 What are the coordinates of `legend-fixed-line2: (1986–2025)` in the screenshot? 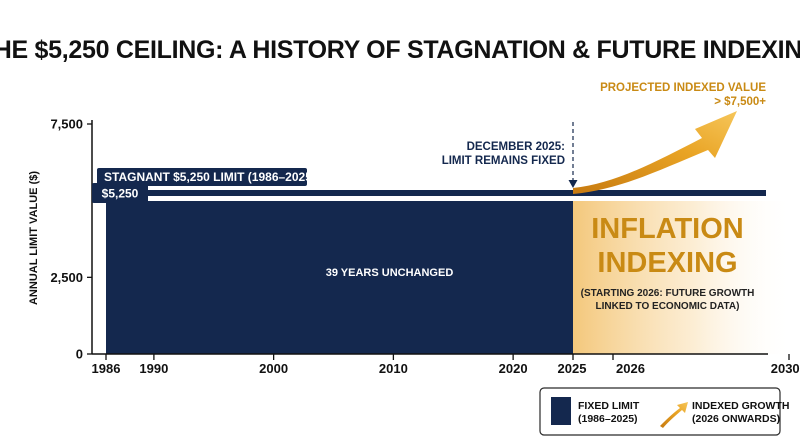 It's located at (608, 419).